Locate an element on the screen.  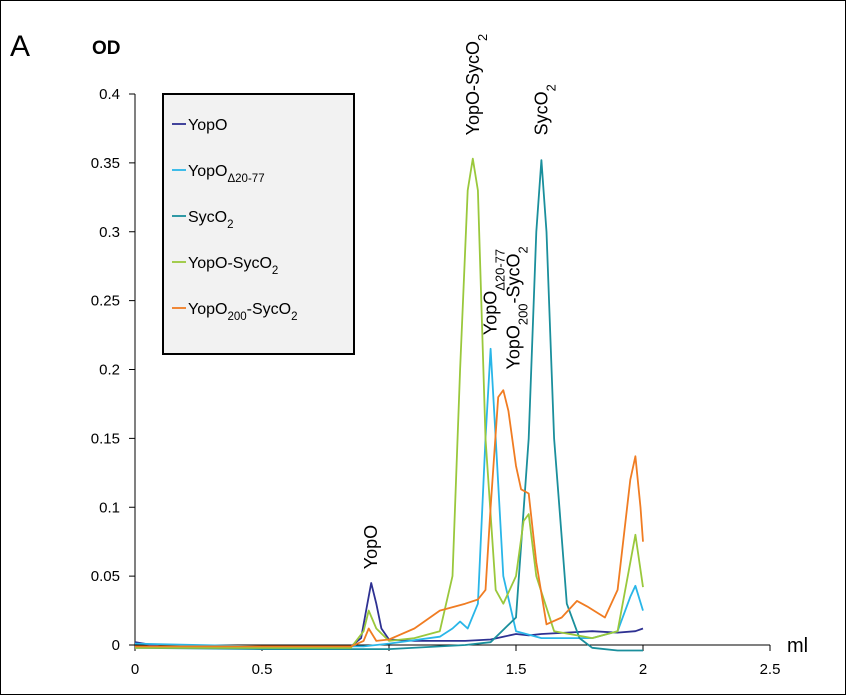
legend-box is located at coordinates (258, 224).